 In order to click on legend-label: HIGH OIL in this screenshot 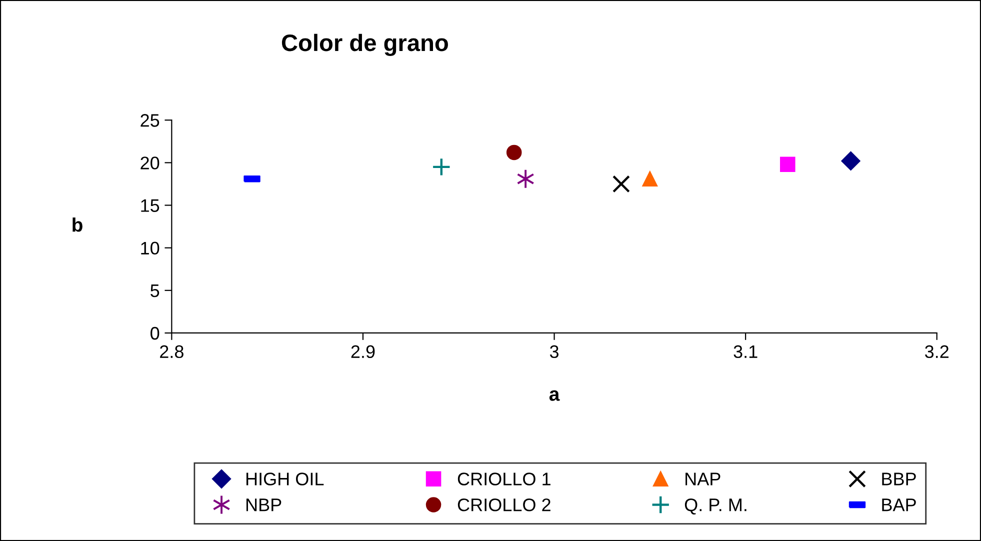, I will do `click(285, 479)`.